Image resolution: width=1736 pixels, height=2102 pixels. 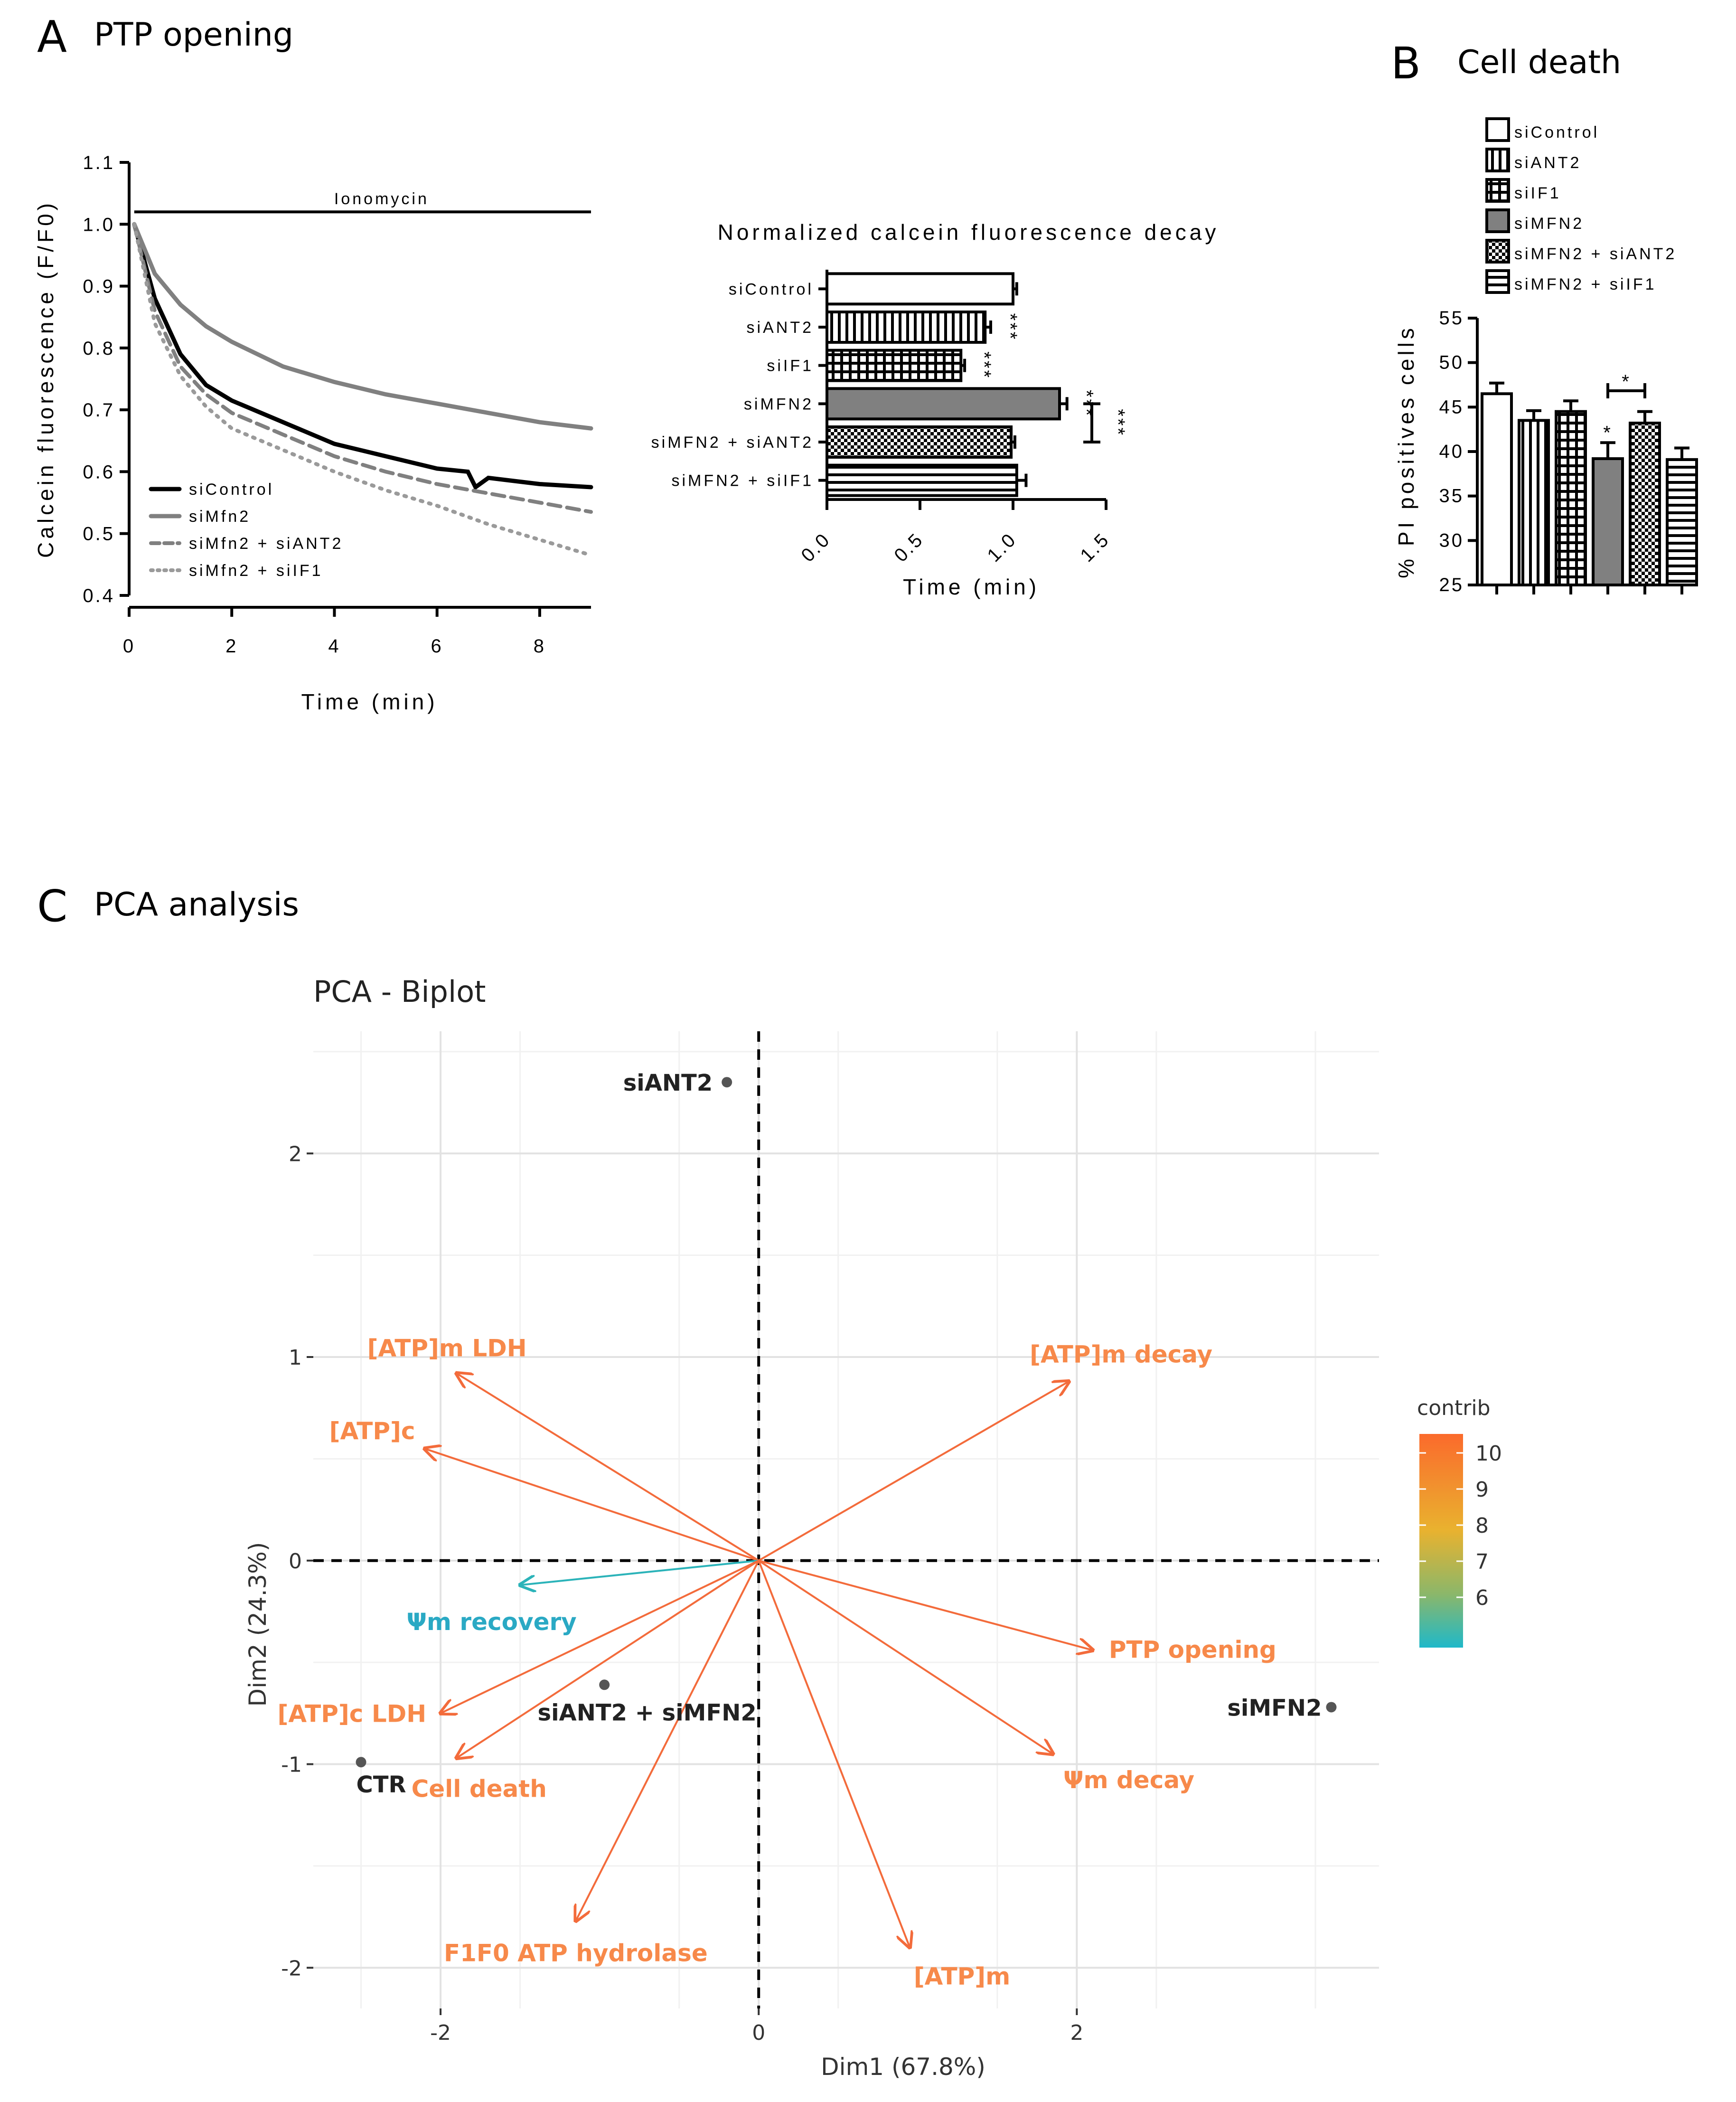 What do you see at coordinates (399, 991) in the screenshot?
I see `pca-title: PCA - Biplot` at bounding box center [399, 991].